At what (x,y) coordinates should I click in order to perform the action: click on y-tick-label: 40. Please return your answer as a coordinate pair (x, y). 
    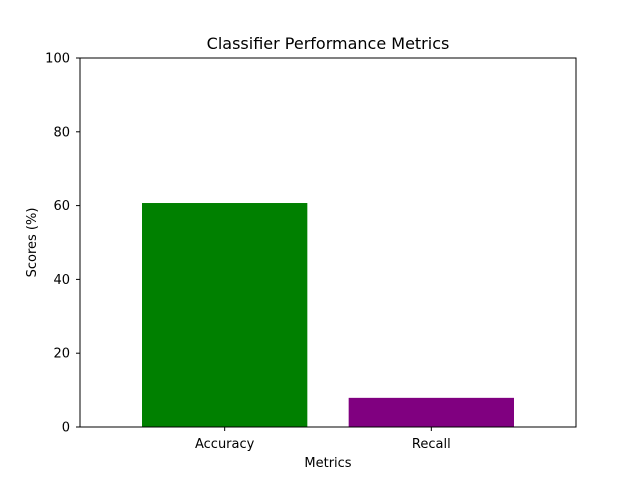
    Looking at the image, I should click on (61, 280).